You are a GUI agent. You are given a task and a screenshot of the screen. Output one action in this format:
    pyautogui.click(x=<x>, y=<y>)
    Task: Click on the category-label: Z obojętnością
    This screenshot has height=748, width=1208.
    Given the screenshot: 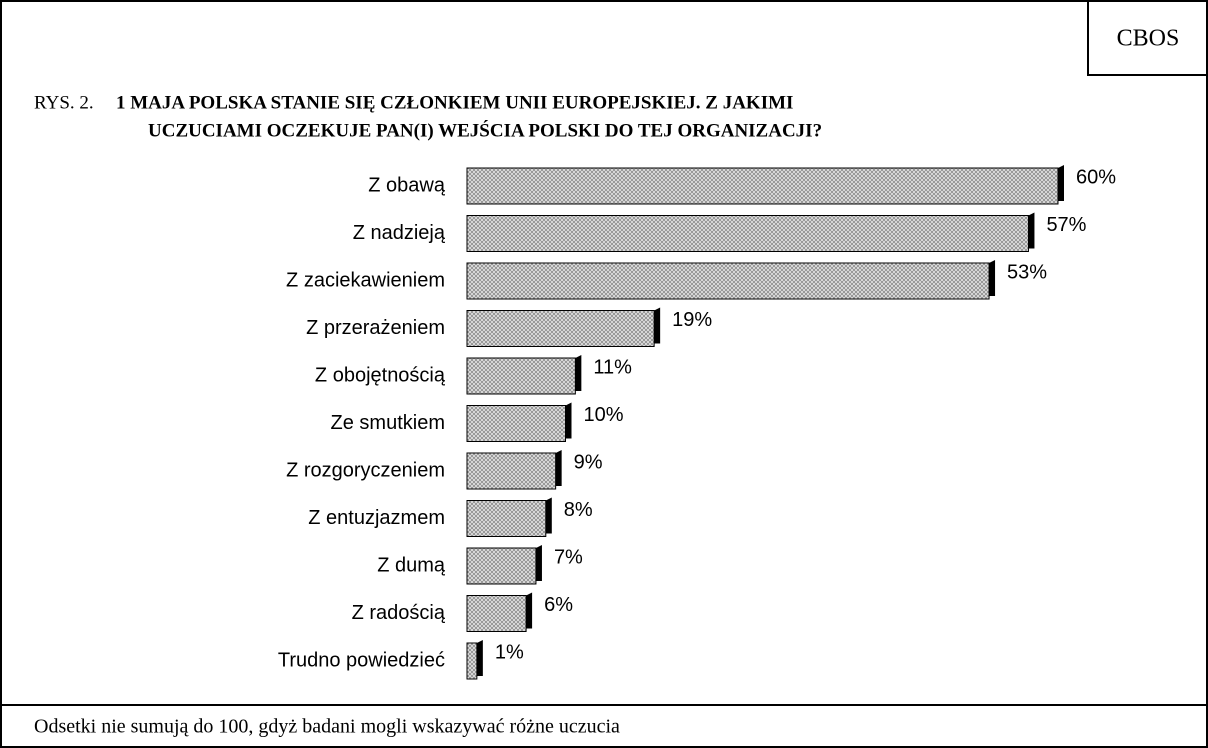 What is the action you would take?
    pyautogui.click(x=380, y=375)
    